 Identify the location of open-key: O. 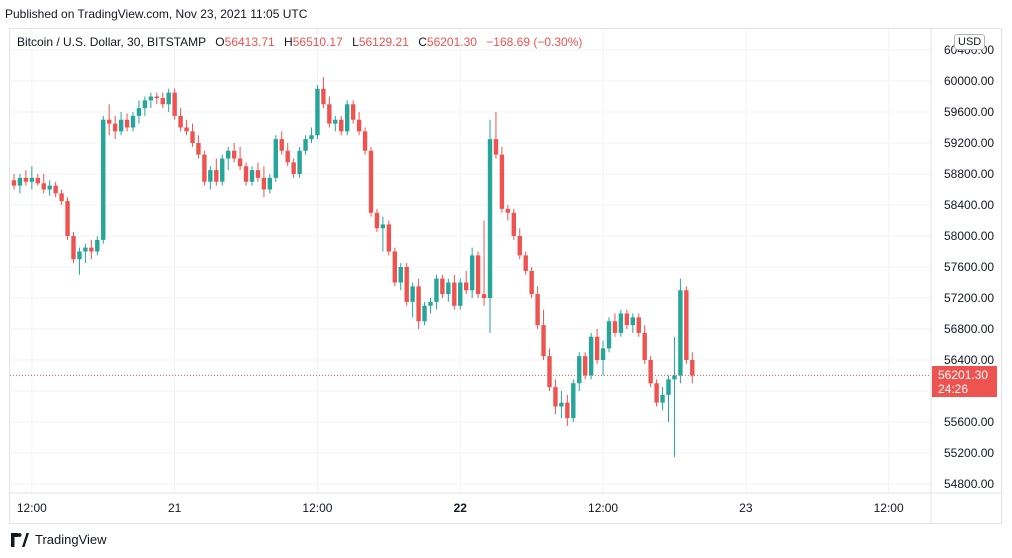
(220, 42).